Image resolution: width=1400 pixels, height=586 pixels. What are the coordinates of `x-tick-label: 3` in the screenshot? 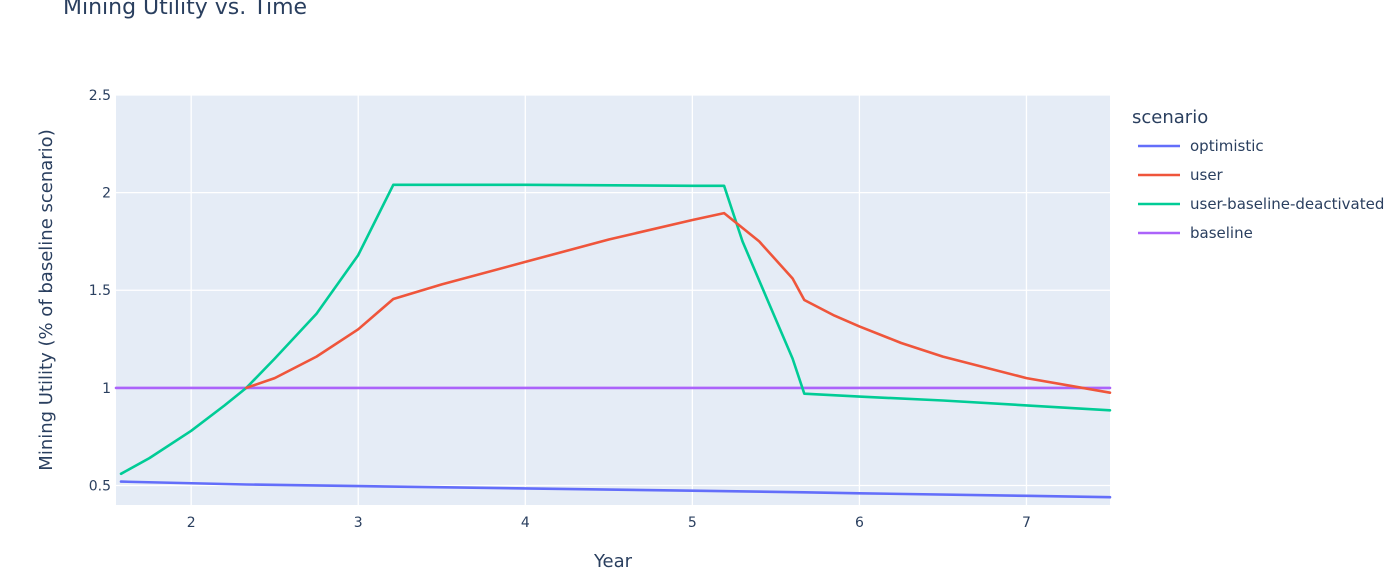 It's located at (358, 523).